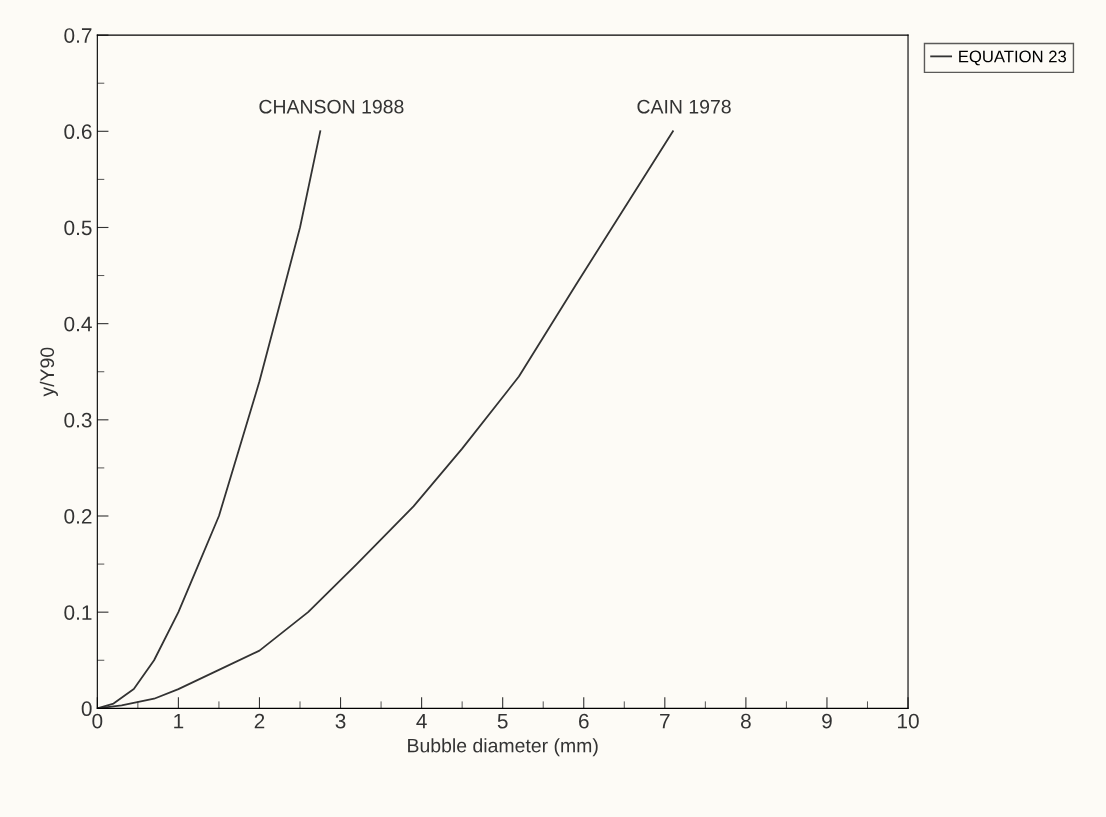  What do you see at coordinates (179, 721) in the screenshot?
I see `x-tick-label: 1` at bounding box center [179, 721].